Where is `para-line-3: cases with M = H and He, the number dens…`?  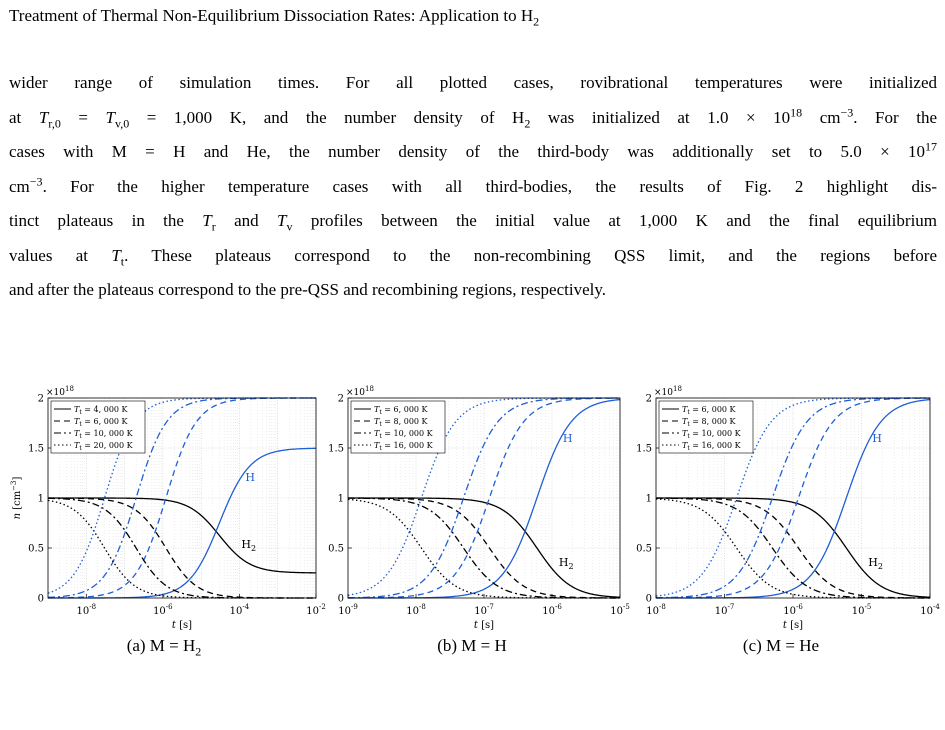 para-line-3: cases with M = H and He, the number dens… is located at coordinates (473, 150).